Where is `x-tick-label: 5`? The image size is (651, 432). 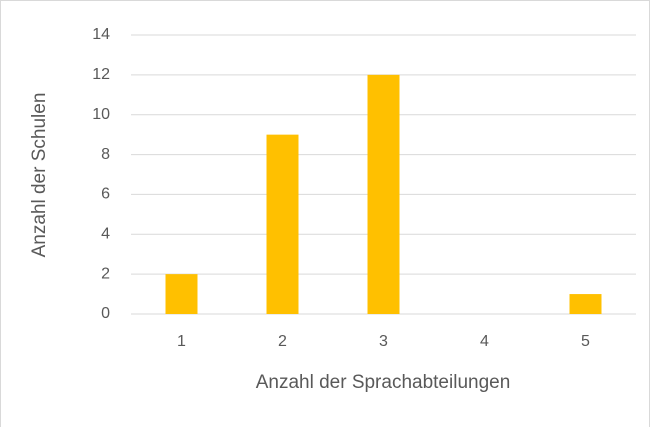 x-tick-label: 5 is located at coordinates (585, 341).